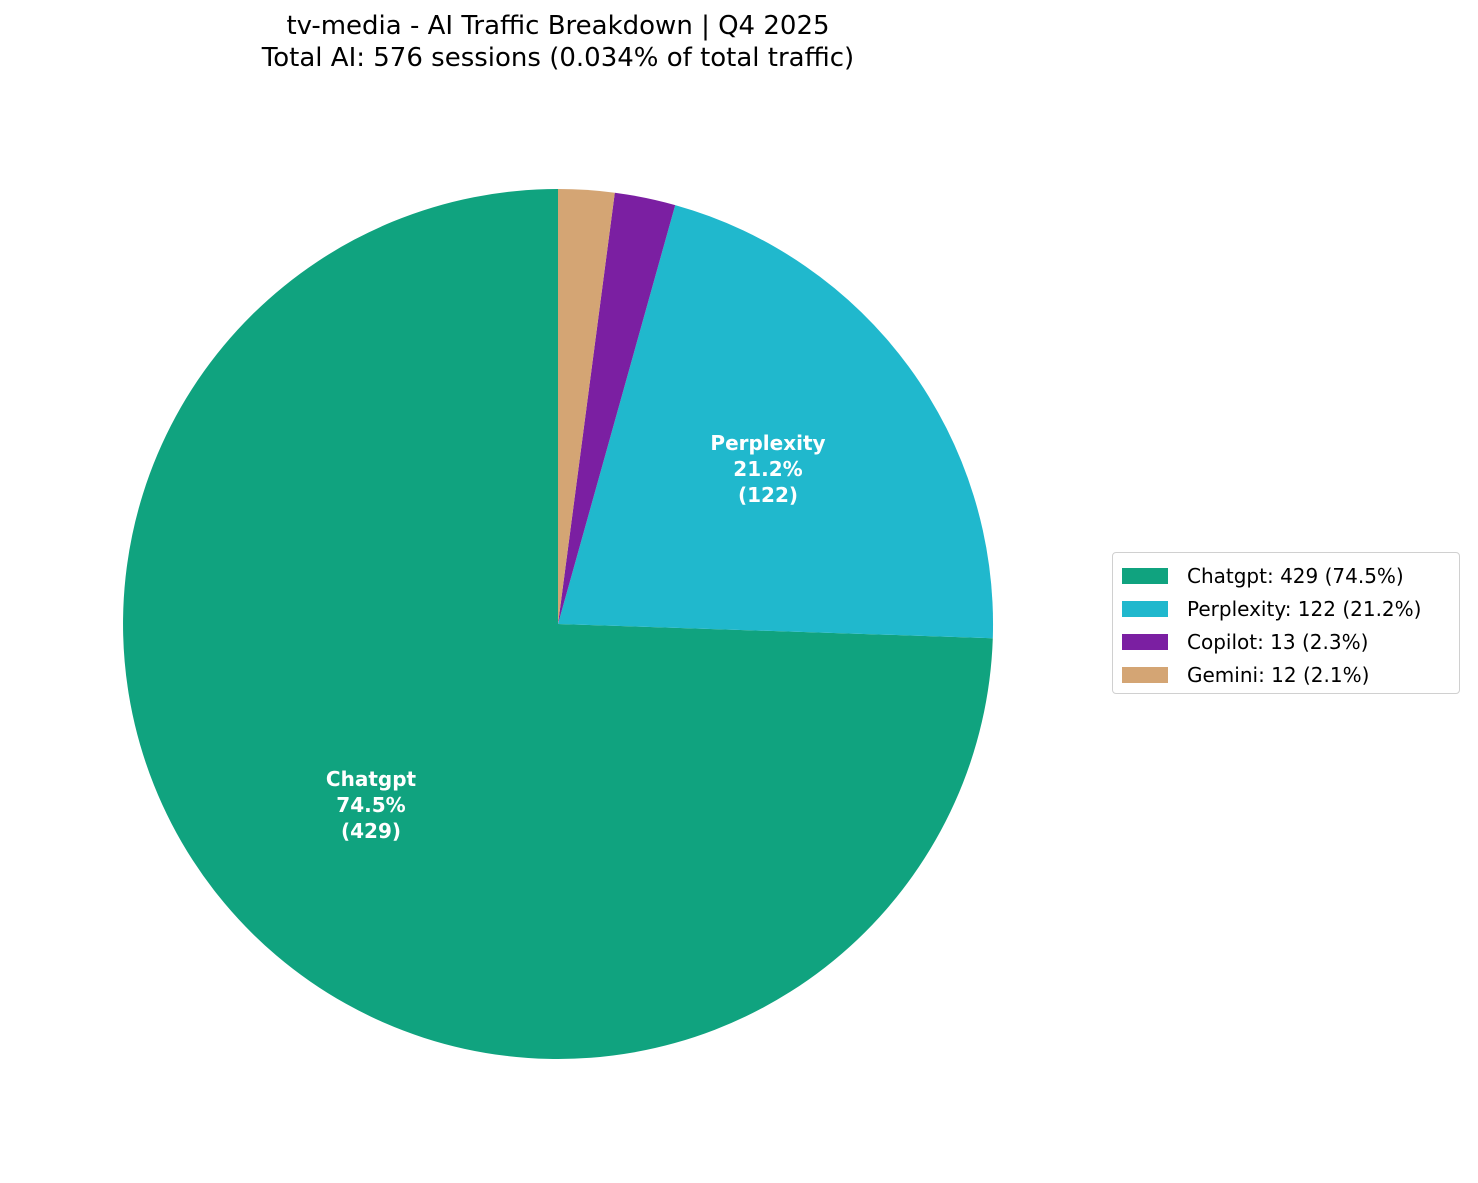  I want to click on legend-item-perplexity: Perplexity: 122 (21.2%), so click(1290, 608).